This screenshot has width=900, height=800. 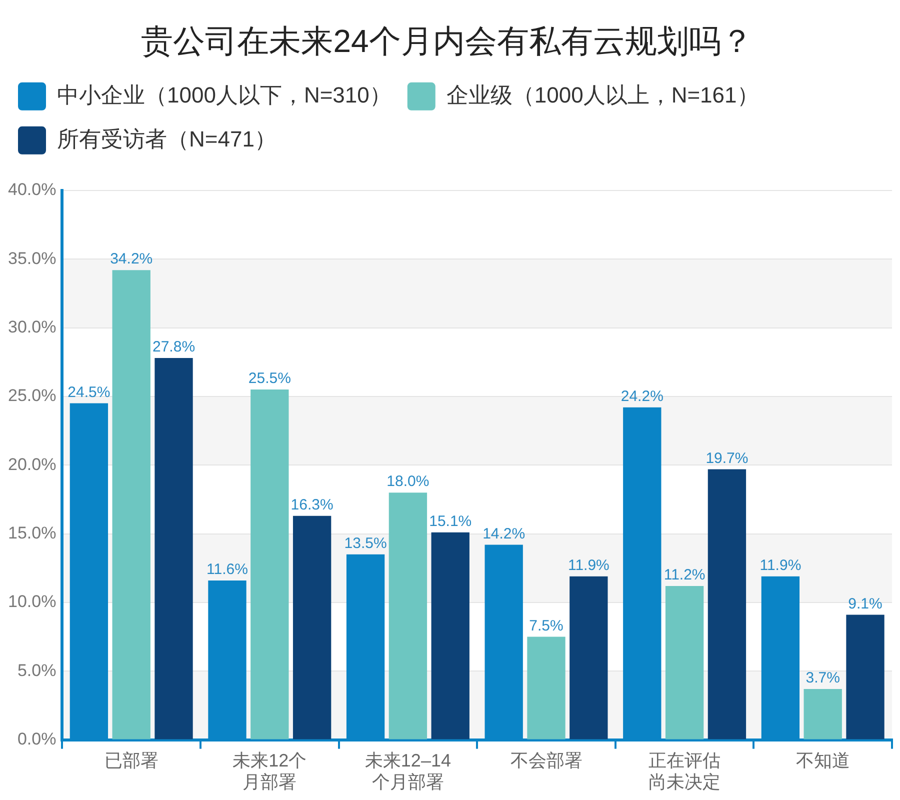 What do you see at coordinates (36, 738) in the screenshot?
I see `y-tick-label: 0.0%` at bounding box center [36, 738].